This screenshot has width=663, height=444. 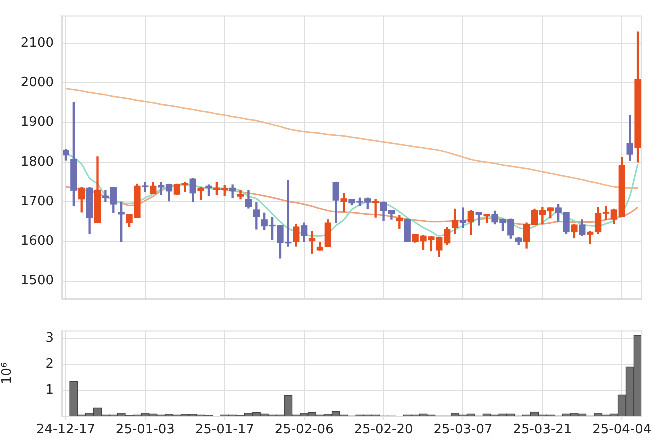 I want to click on y-tick-label: 1, so click(x=50, y=390).